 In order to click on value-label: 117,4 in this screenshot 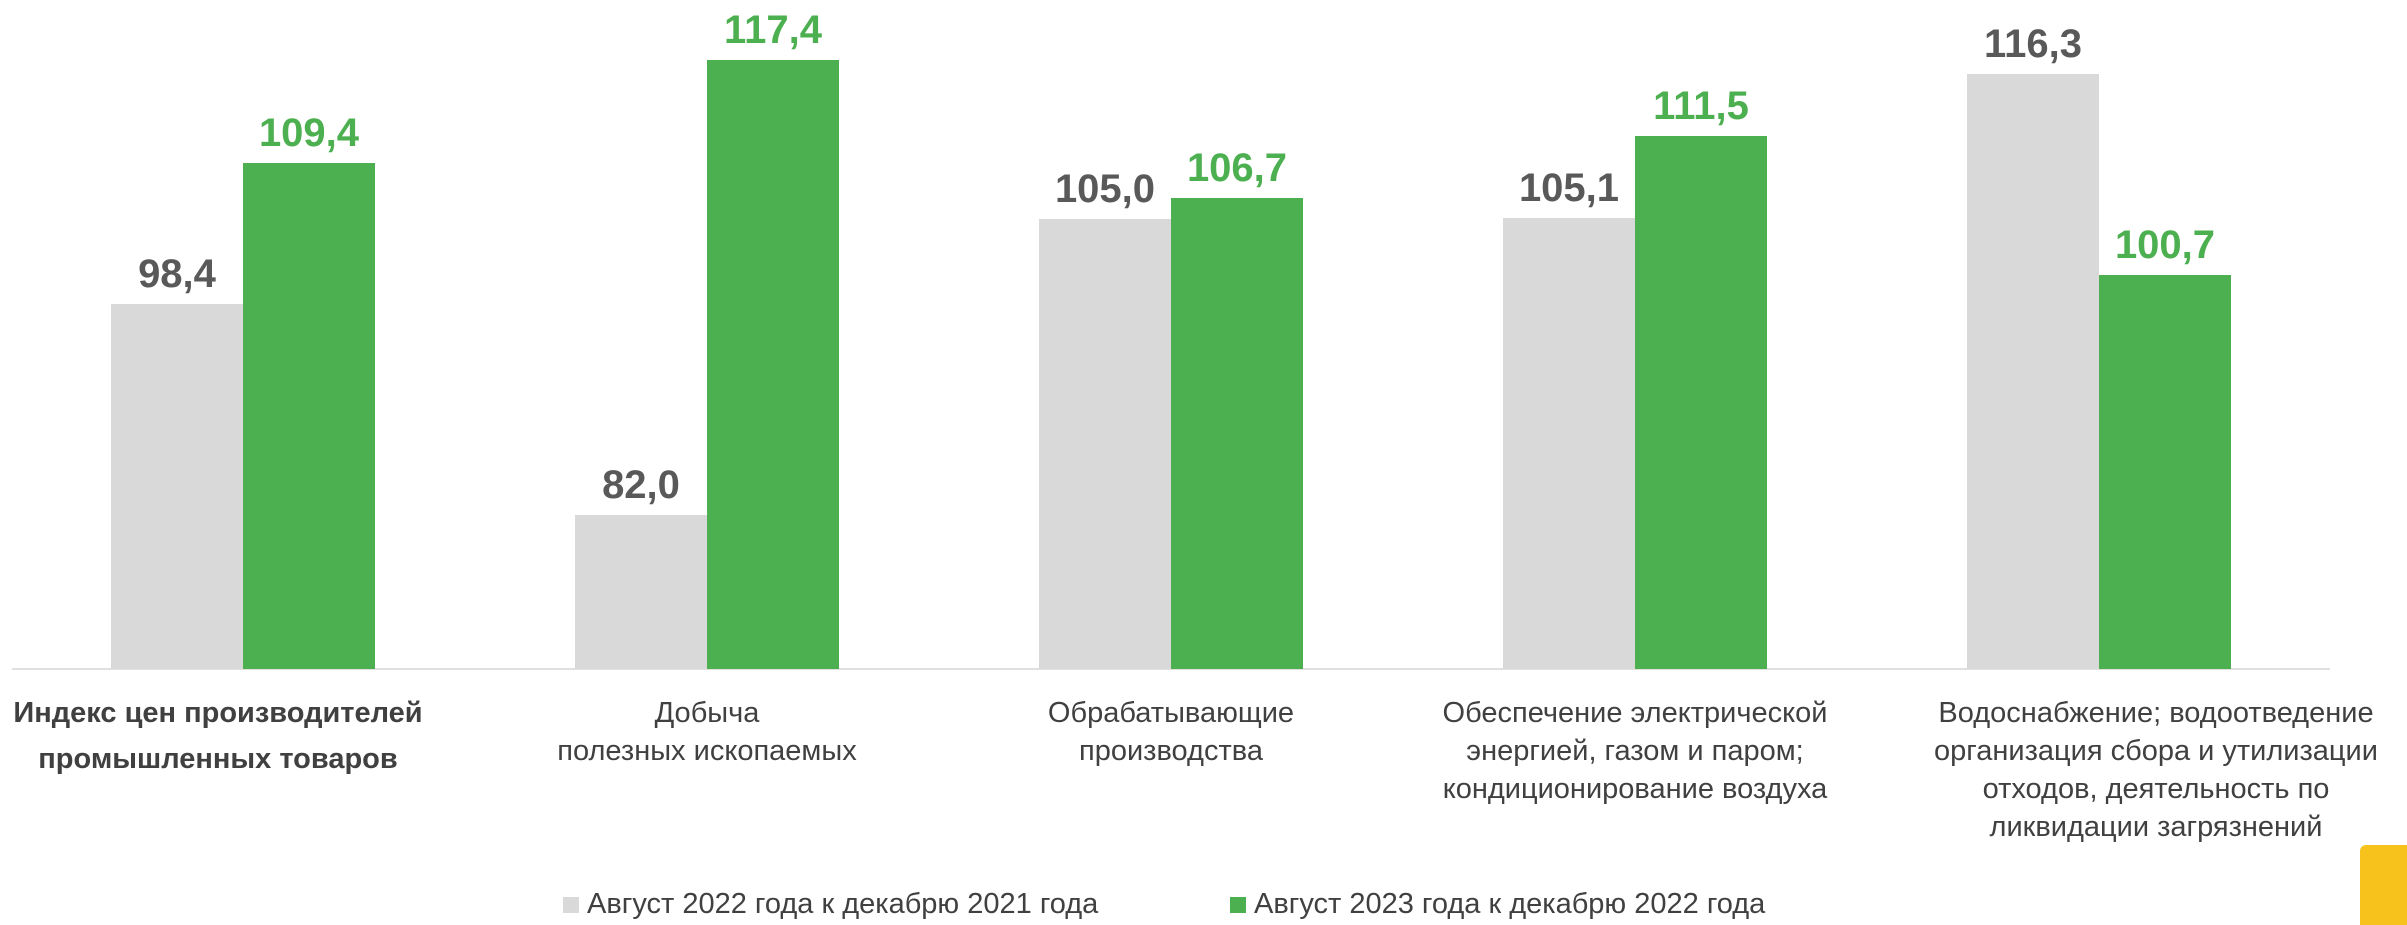, I will do `click(773, 30)`.